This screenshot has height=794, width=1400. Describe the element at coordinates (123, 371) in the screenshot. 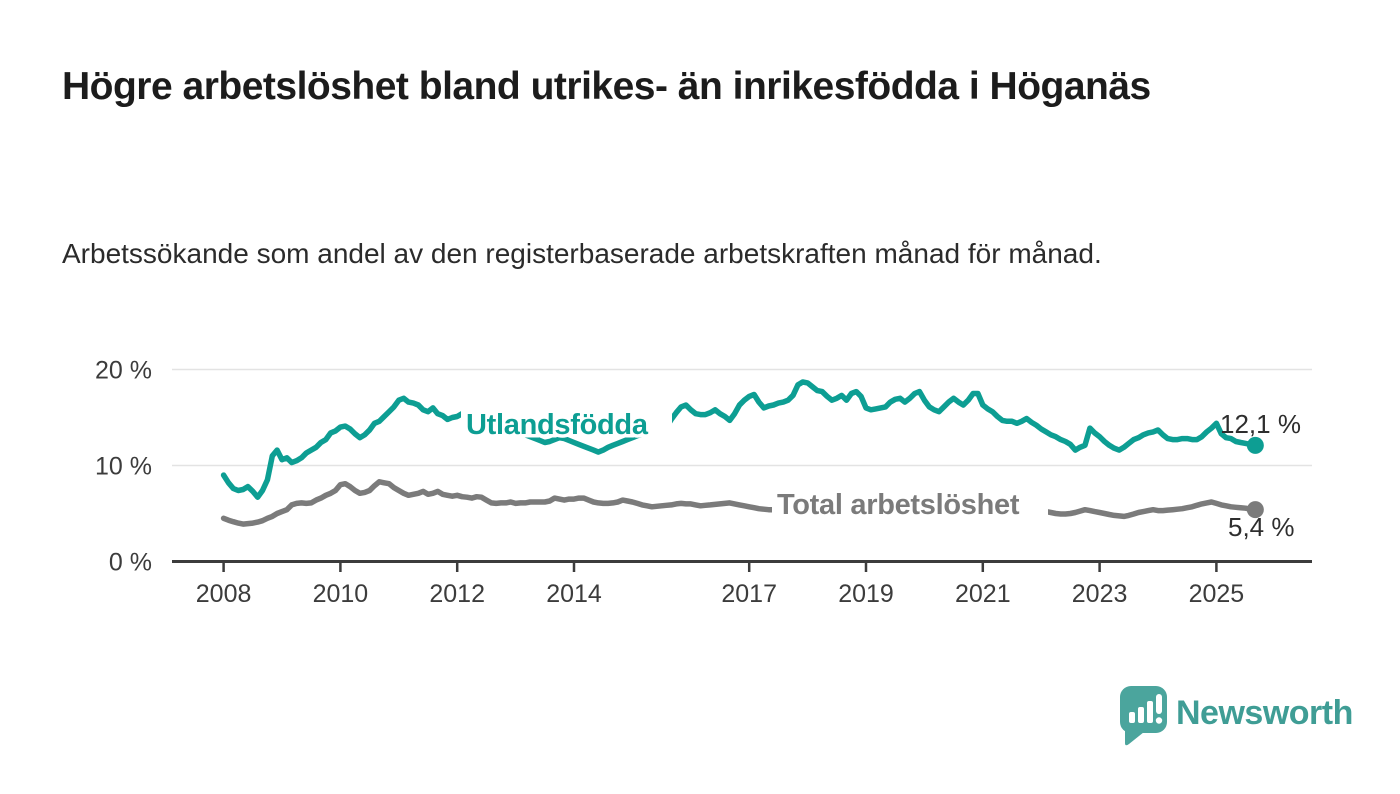

I see `y-tick-label: 20 %` at that location.